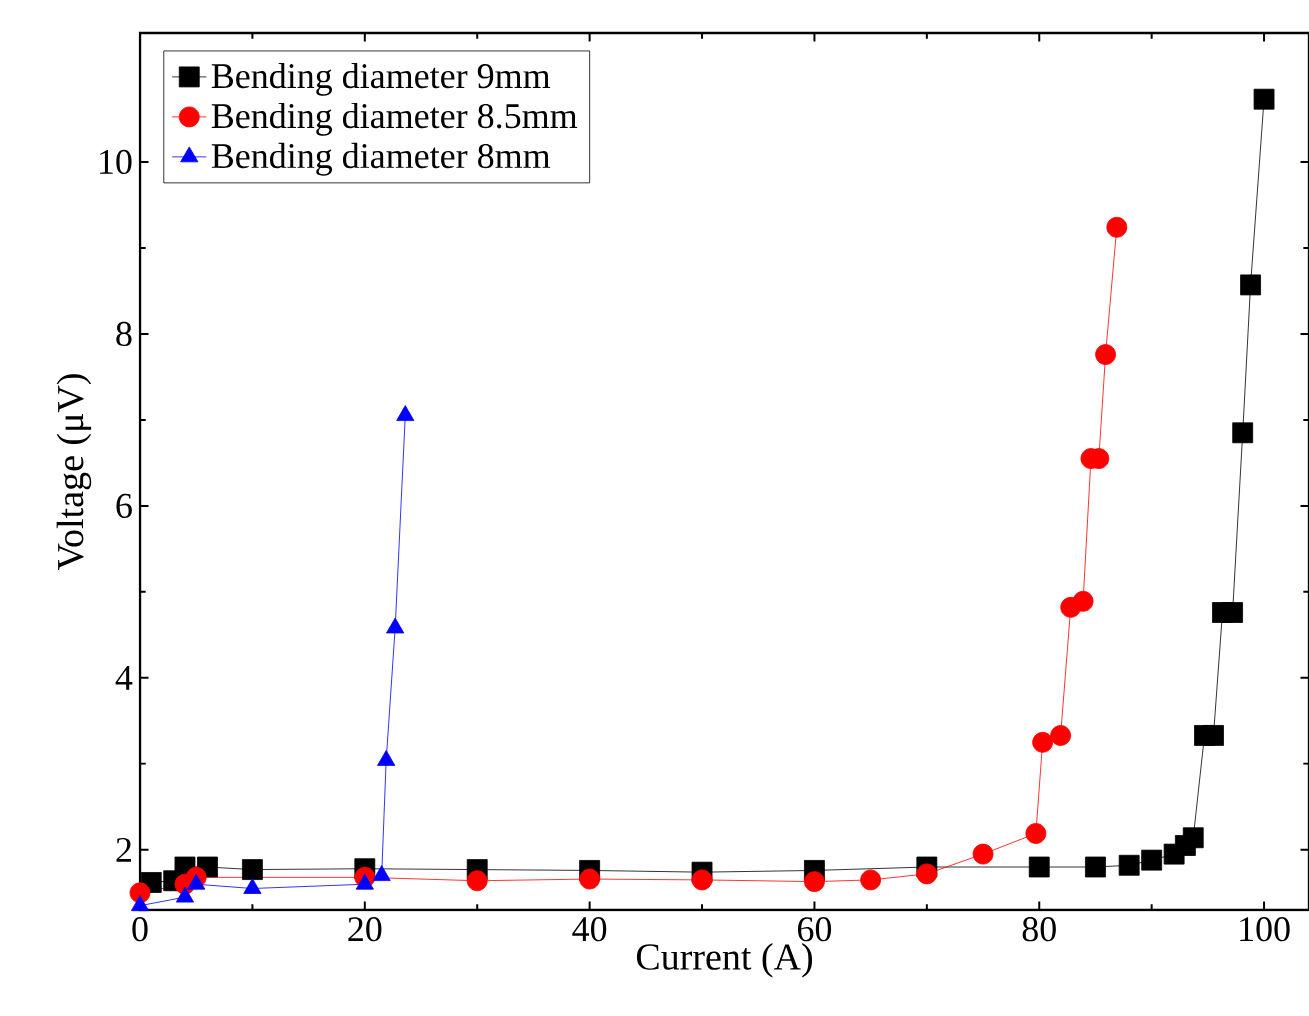 The width and height of the screenshot is (1309, 1016). What do you see at coordinates (140, 929) in the screenshot?
I see `x-tick-label: 0` at bounding box center [140, 929].